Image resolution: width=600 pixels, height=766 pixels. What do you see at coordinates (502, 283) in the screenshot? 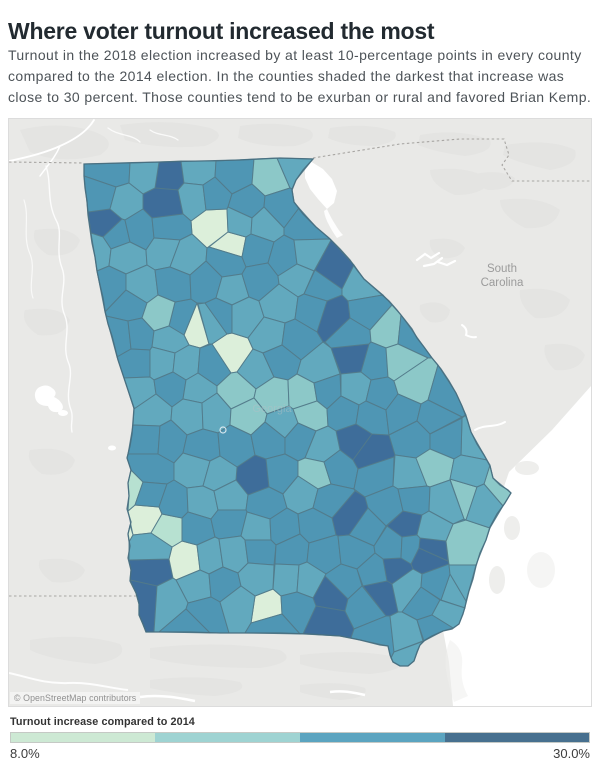
I see `svg-text: Carolina` at bounding box center [502, 283].